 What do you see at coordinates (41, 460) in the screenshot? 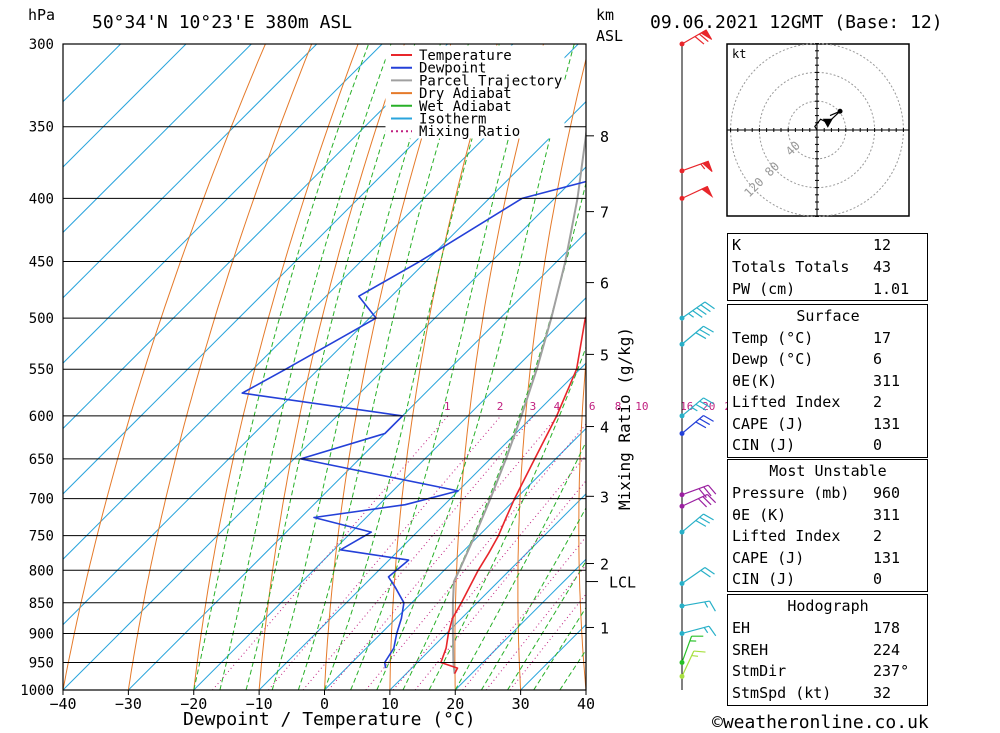
I see `pressure-tick-label: 650` at bounding box center [41, 460].